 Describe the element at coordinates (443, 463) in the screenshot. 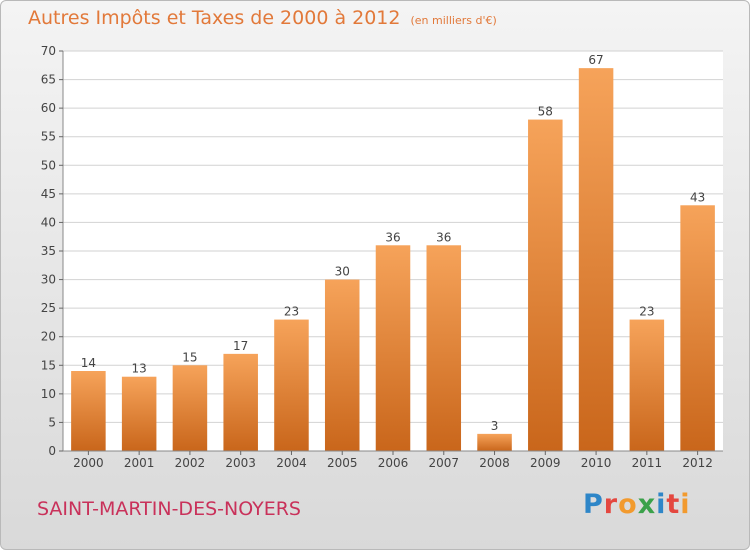

I see `x-tick-label: 2007` at that location.